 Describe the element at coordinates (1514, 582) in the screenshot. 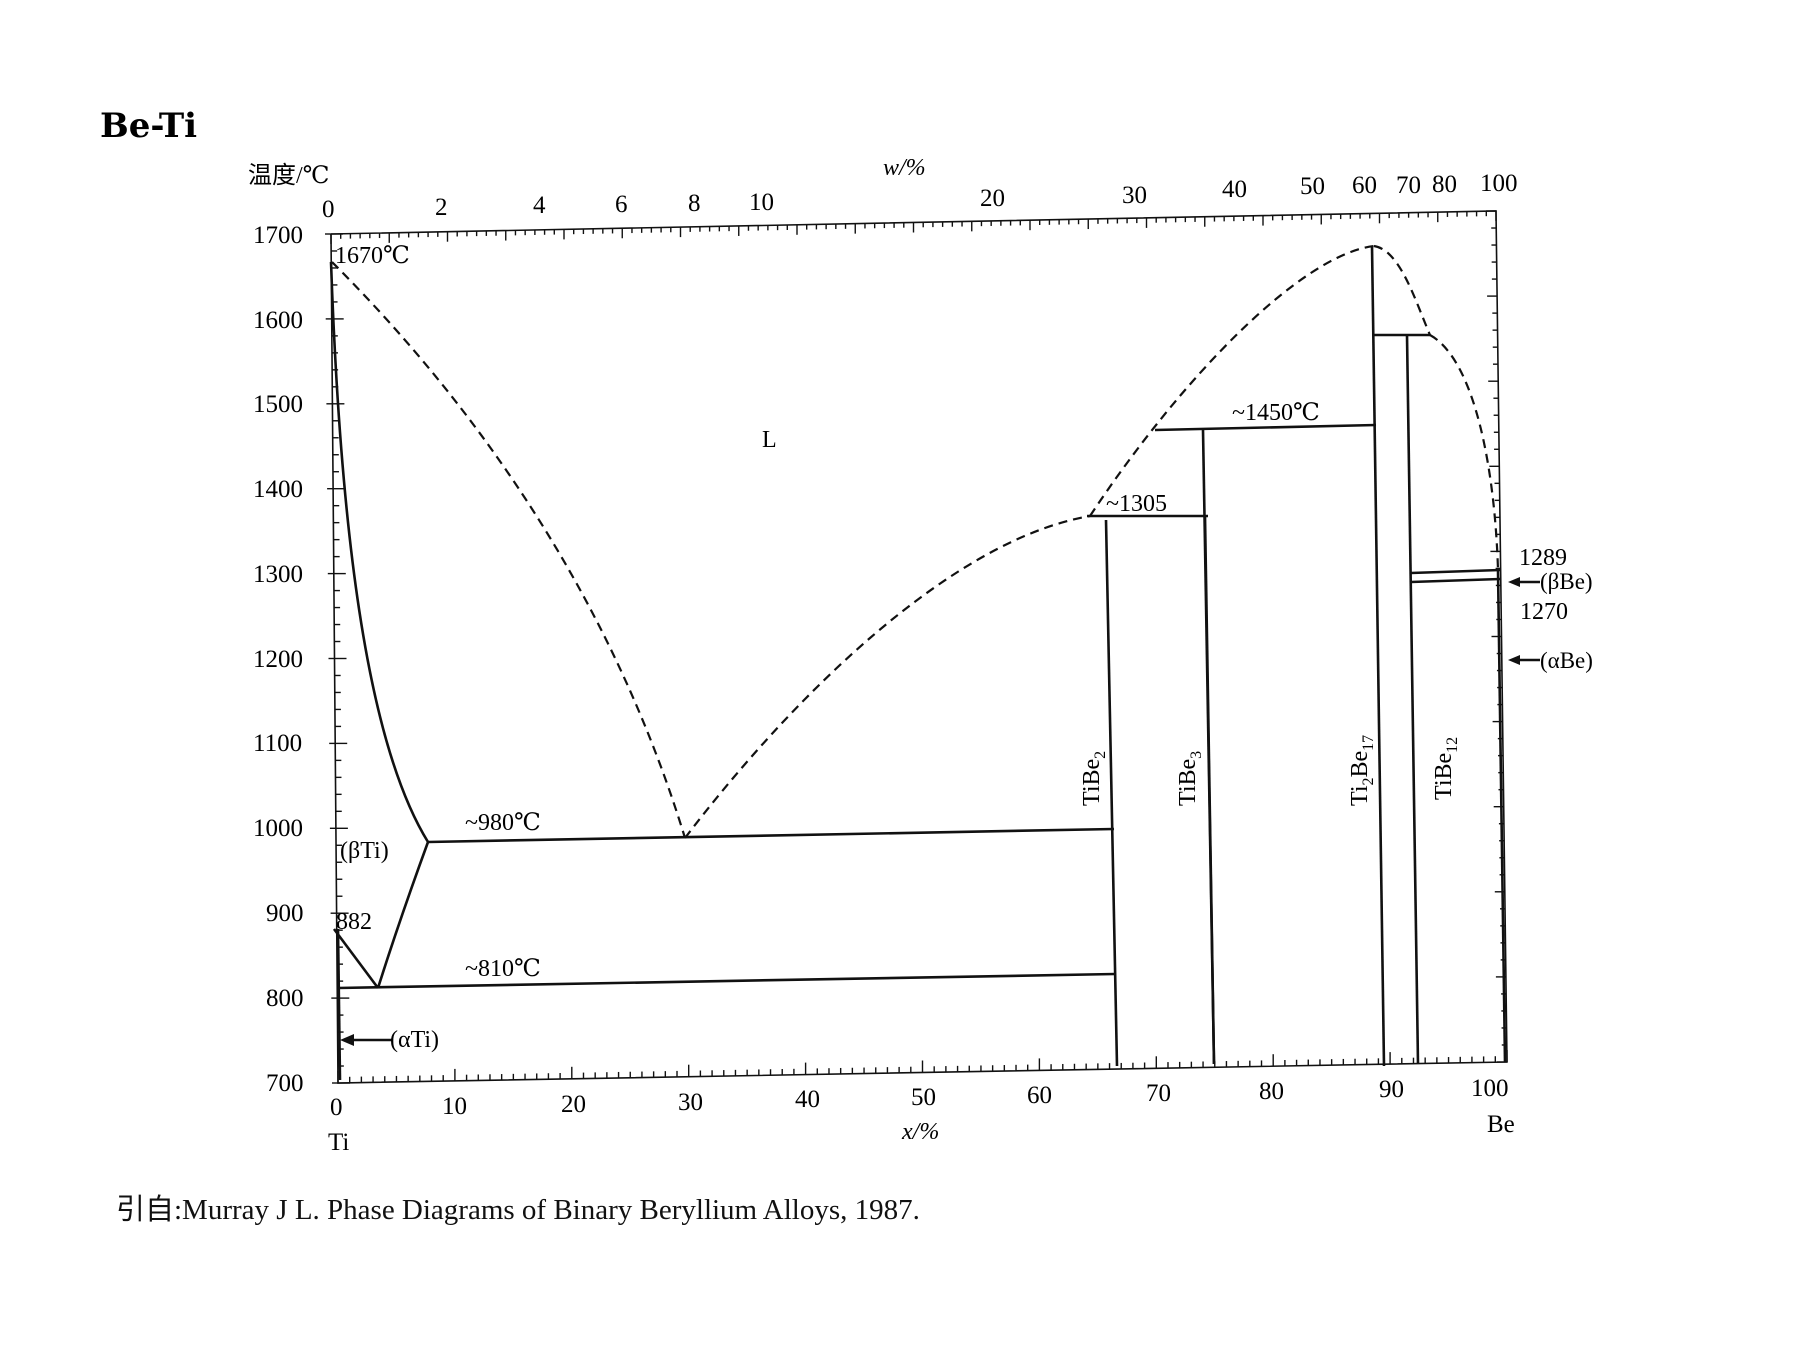

I see `beta-be-arrow-head` at that location.